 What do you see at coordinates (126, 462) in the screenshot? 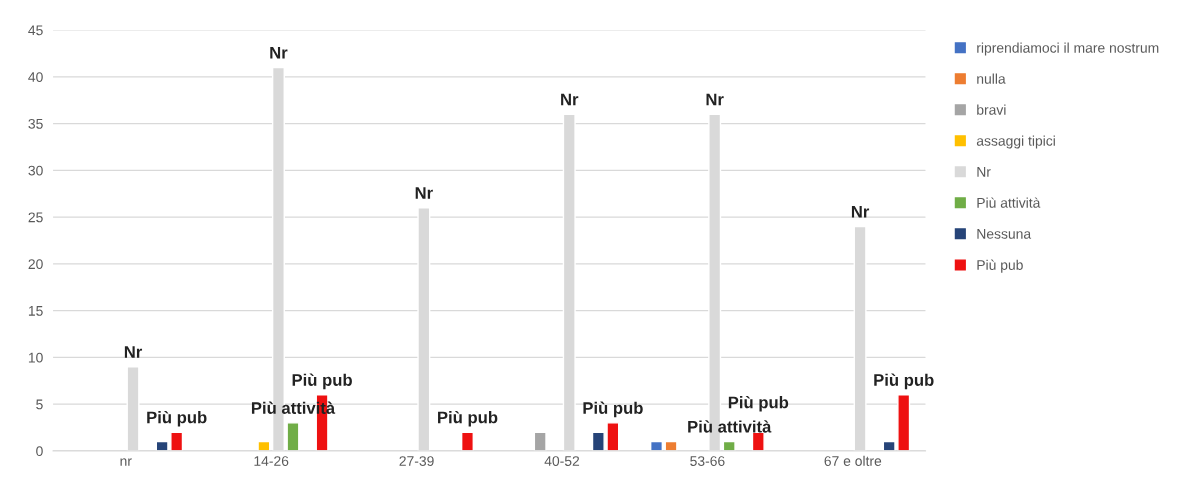
I see `x-tick-label: nr` at bounding box center [126, 462].